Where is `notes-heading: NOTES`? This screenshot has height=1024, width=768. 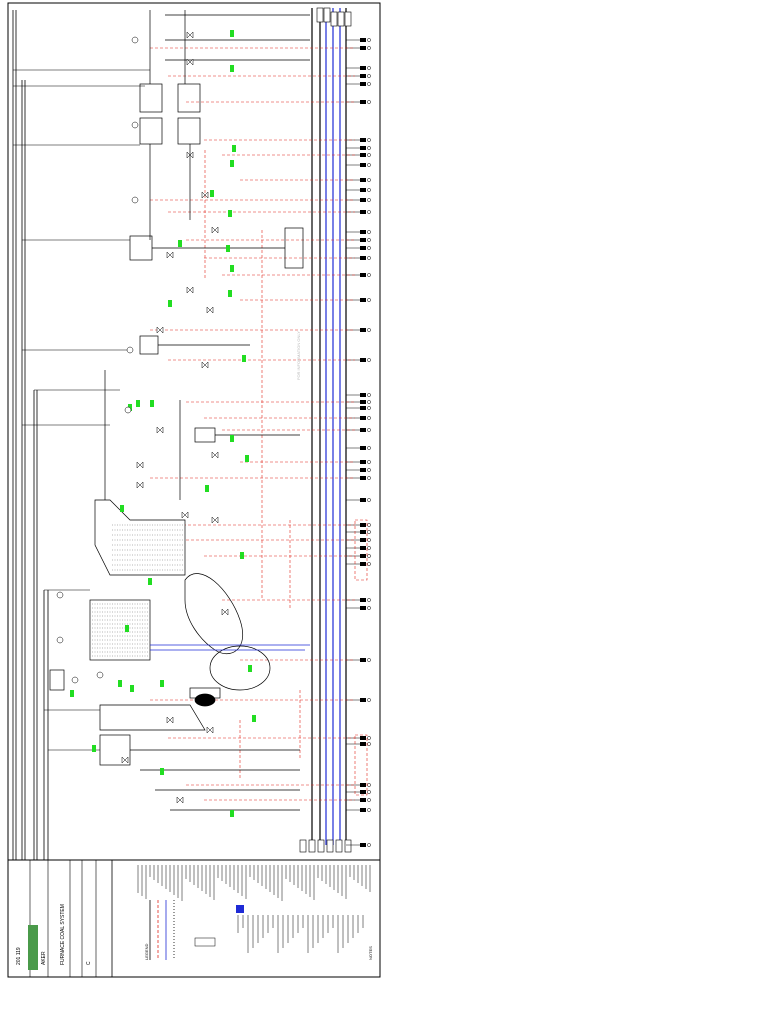 notes-heading: NOTES is located at coordinates (370, 953).